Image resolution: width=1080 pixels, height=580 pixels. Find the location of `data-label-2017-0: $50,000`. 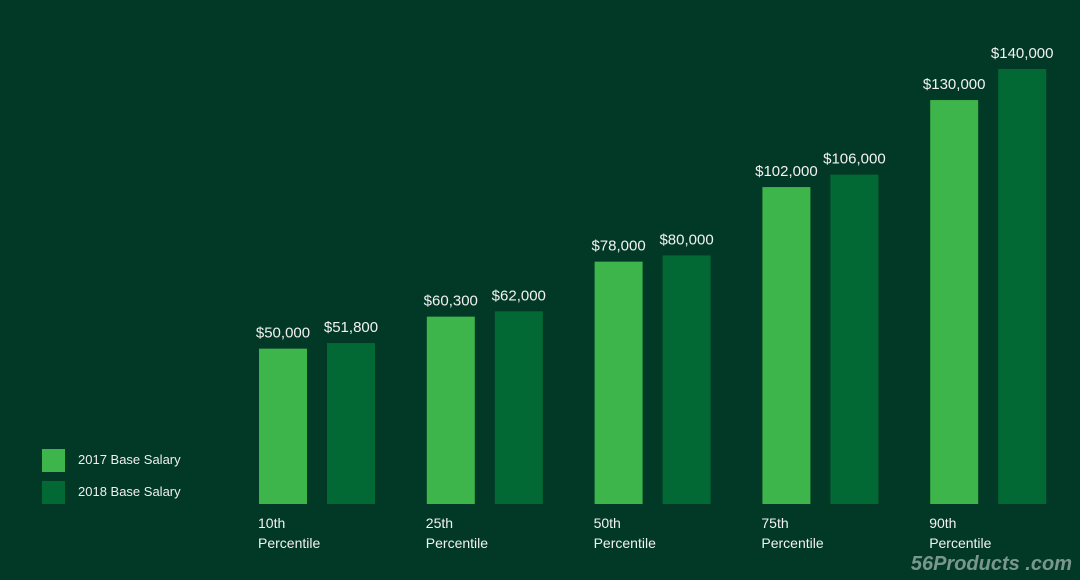

data-label-2017-0: $50,000 is located at coordinates (283, 333).